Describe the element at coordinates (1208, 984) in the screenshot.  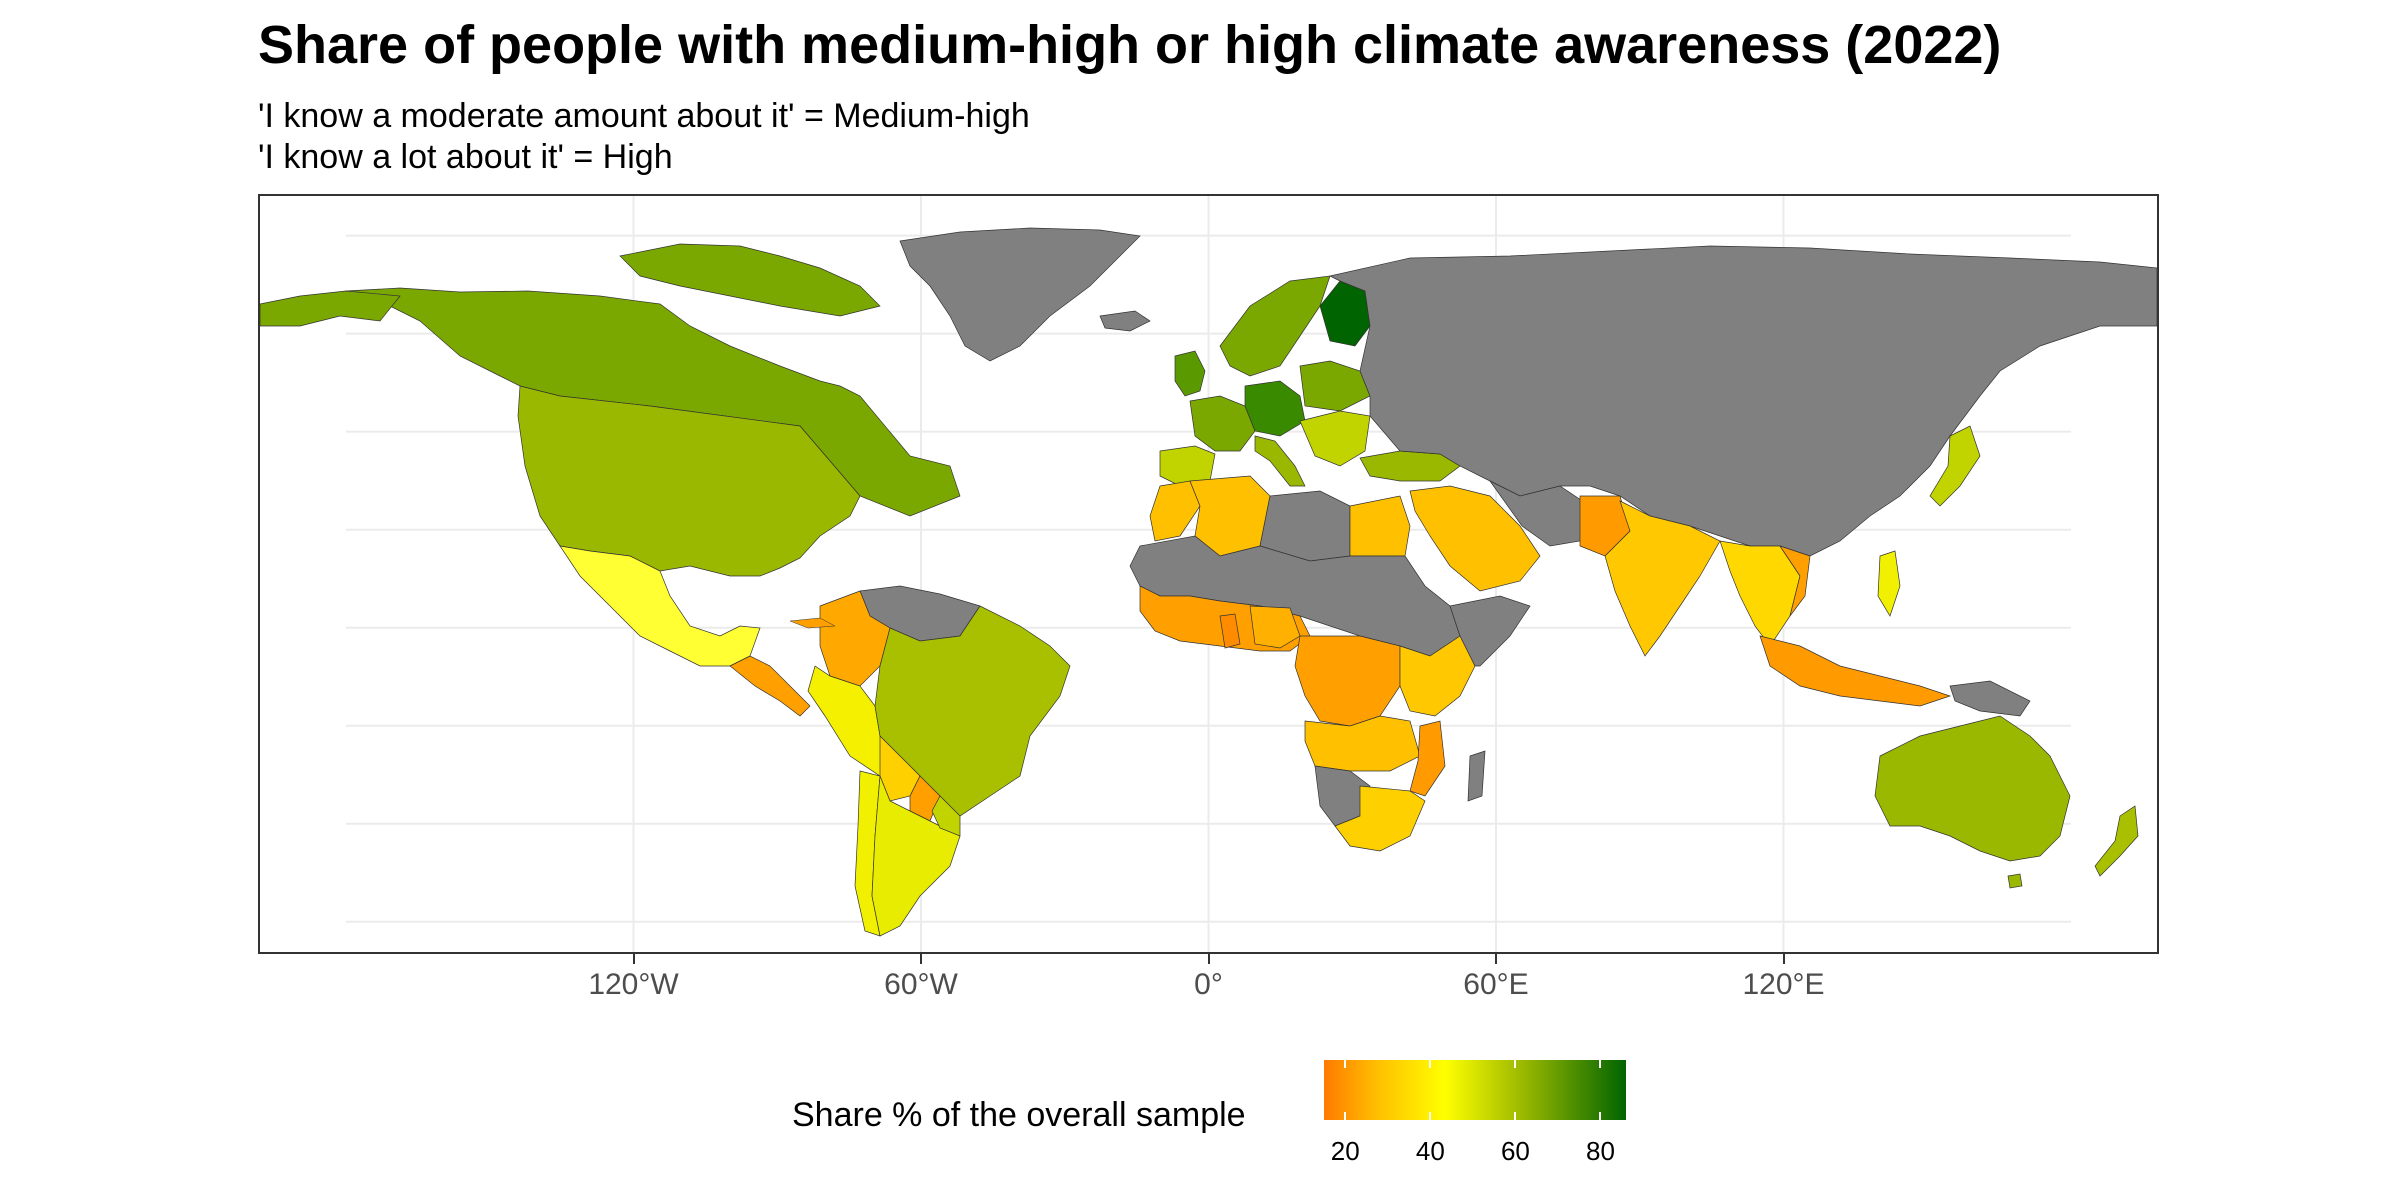
I see `x-tick-label: 0°` at that location.